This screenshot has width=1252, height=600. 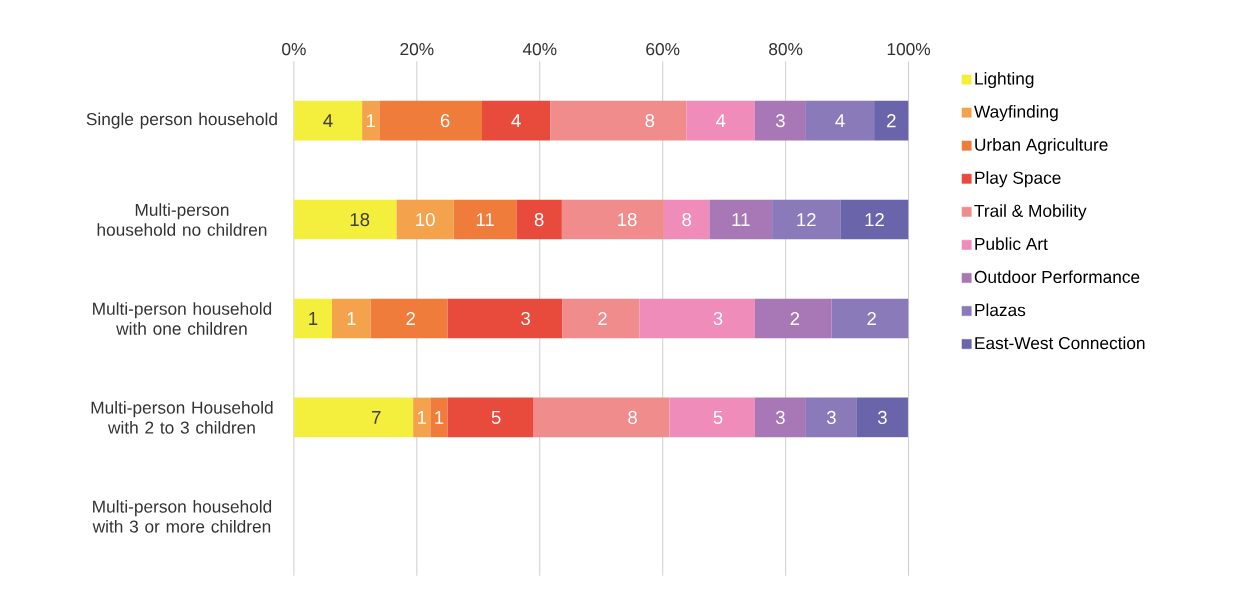 I want to click on annotation: 10, so click(x=425, y=220).